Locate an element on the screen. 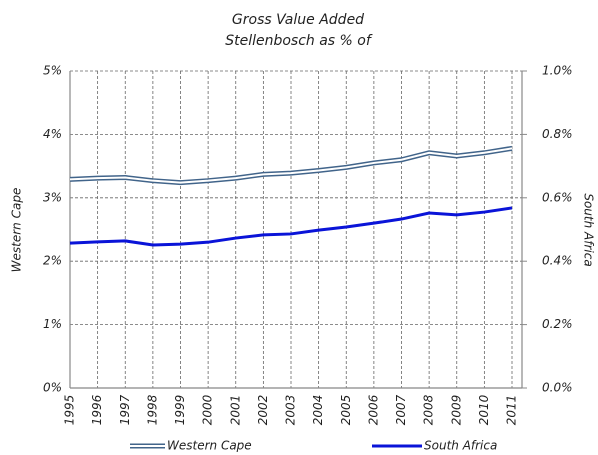  y2-tick-label: 0.8% is located at coordinates (557, 134).